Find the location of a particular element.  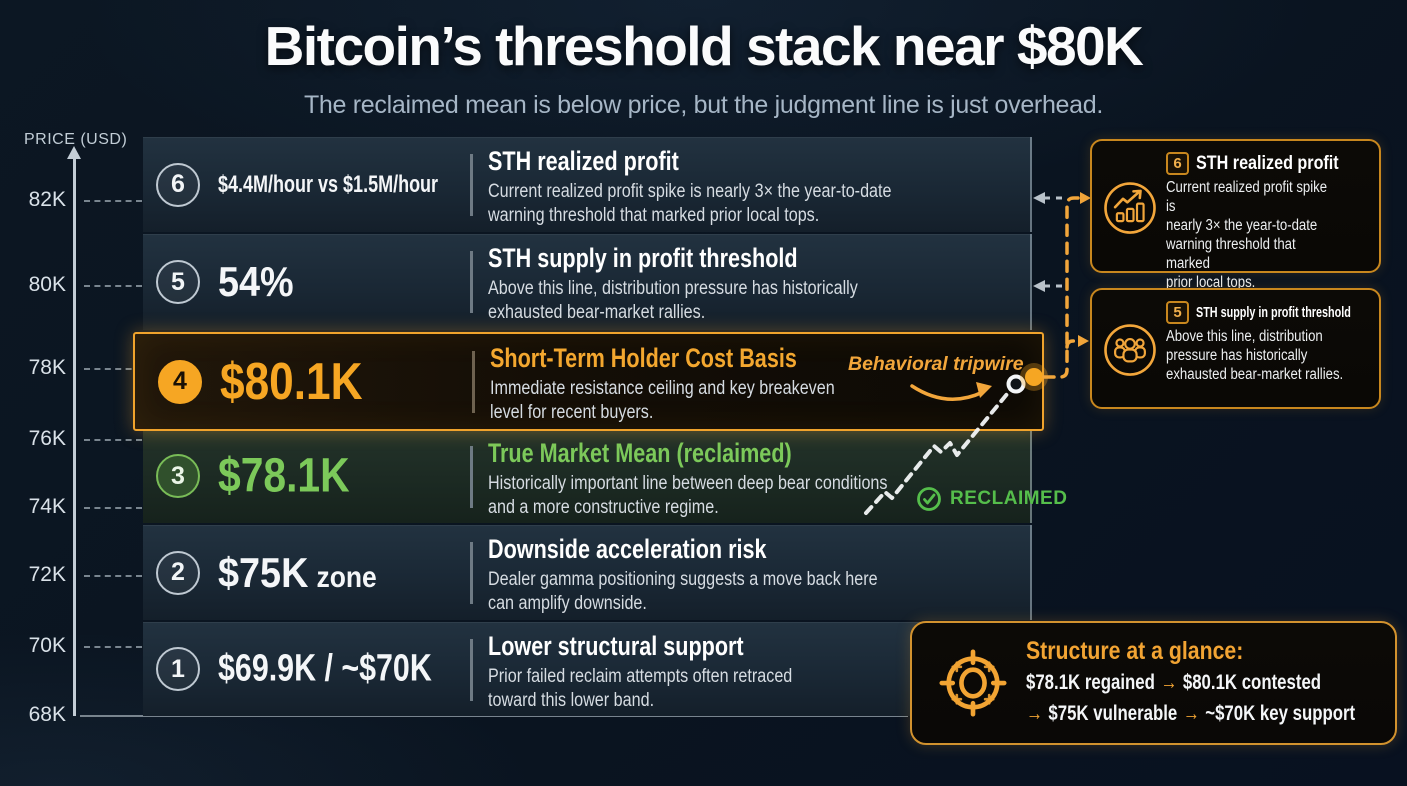

trend-chart-icon is located at coordinates (1130, 207).